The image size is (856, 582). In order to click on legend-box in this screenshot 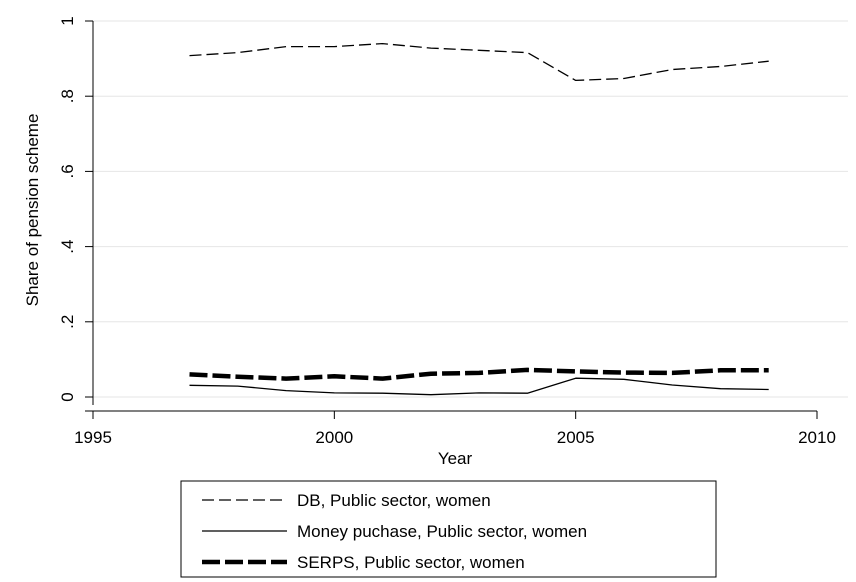, I will do `click(448, 529)`.